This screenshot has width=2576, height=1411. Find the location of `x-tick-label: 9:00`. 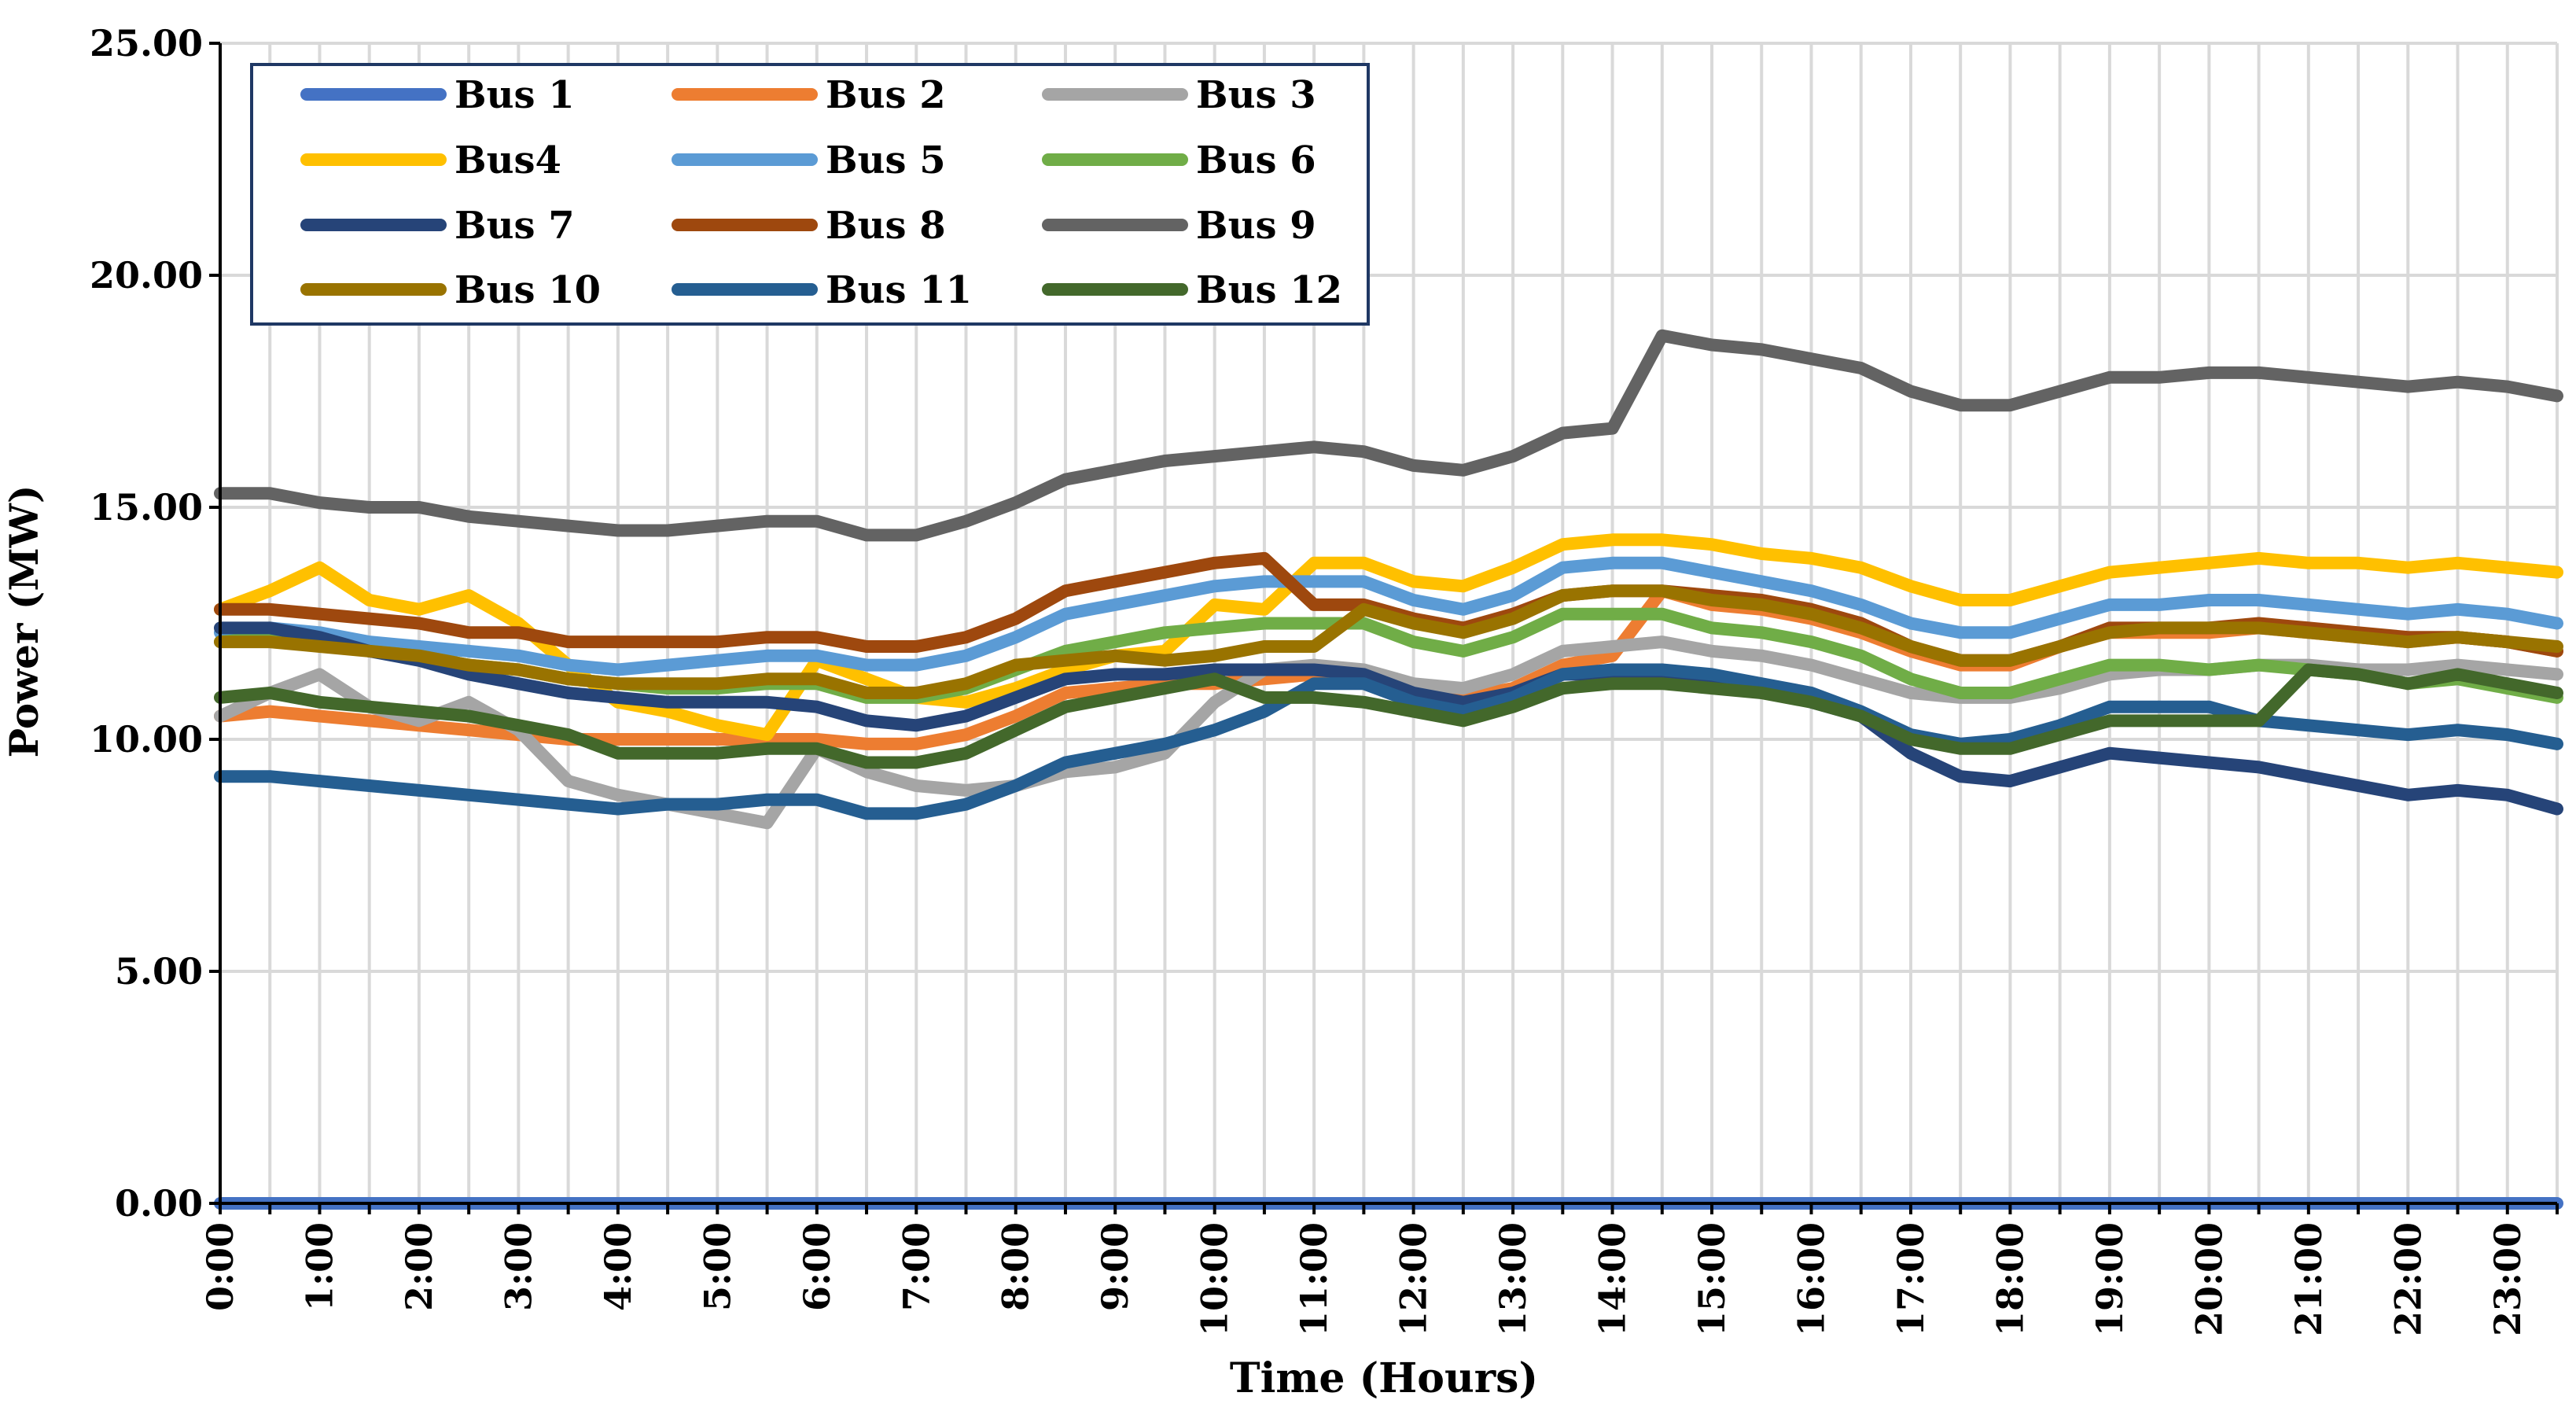

x-tick-label: 9:00 is located at coordinates (1115, 1266).